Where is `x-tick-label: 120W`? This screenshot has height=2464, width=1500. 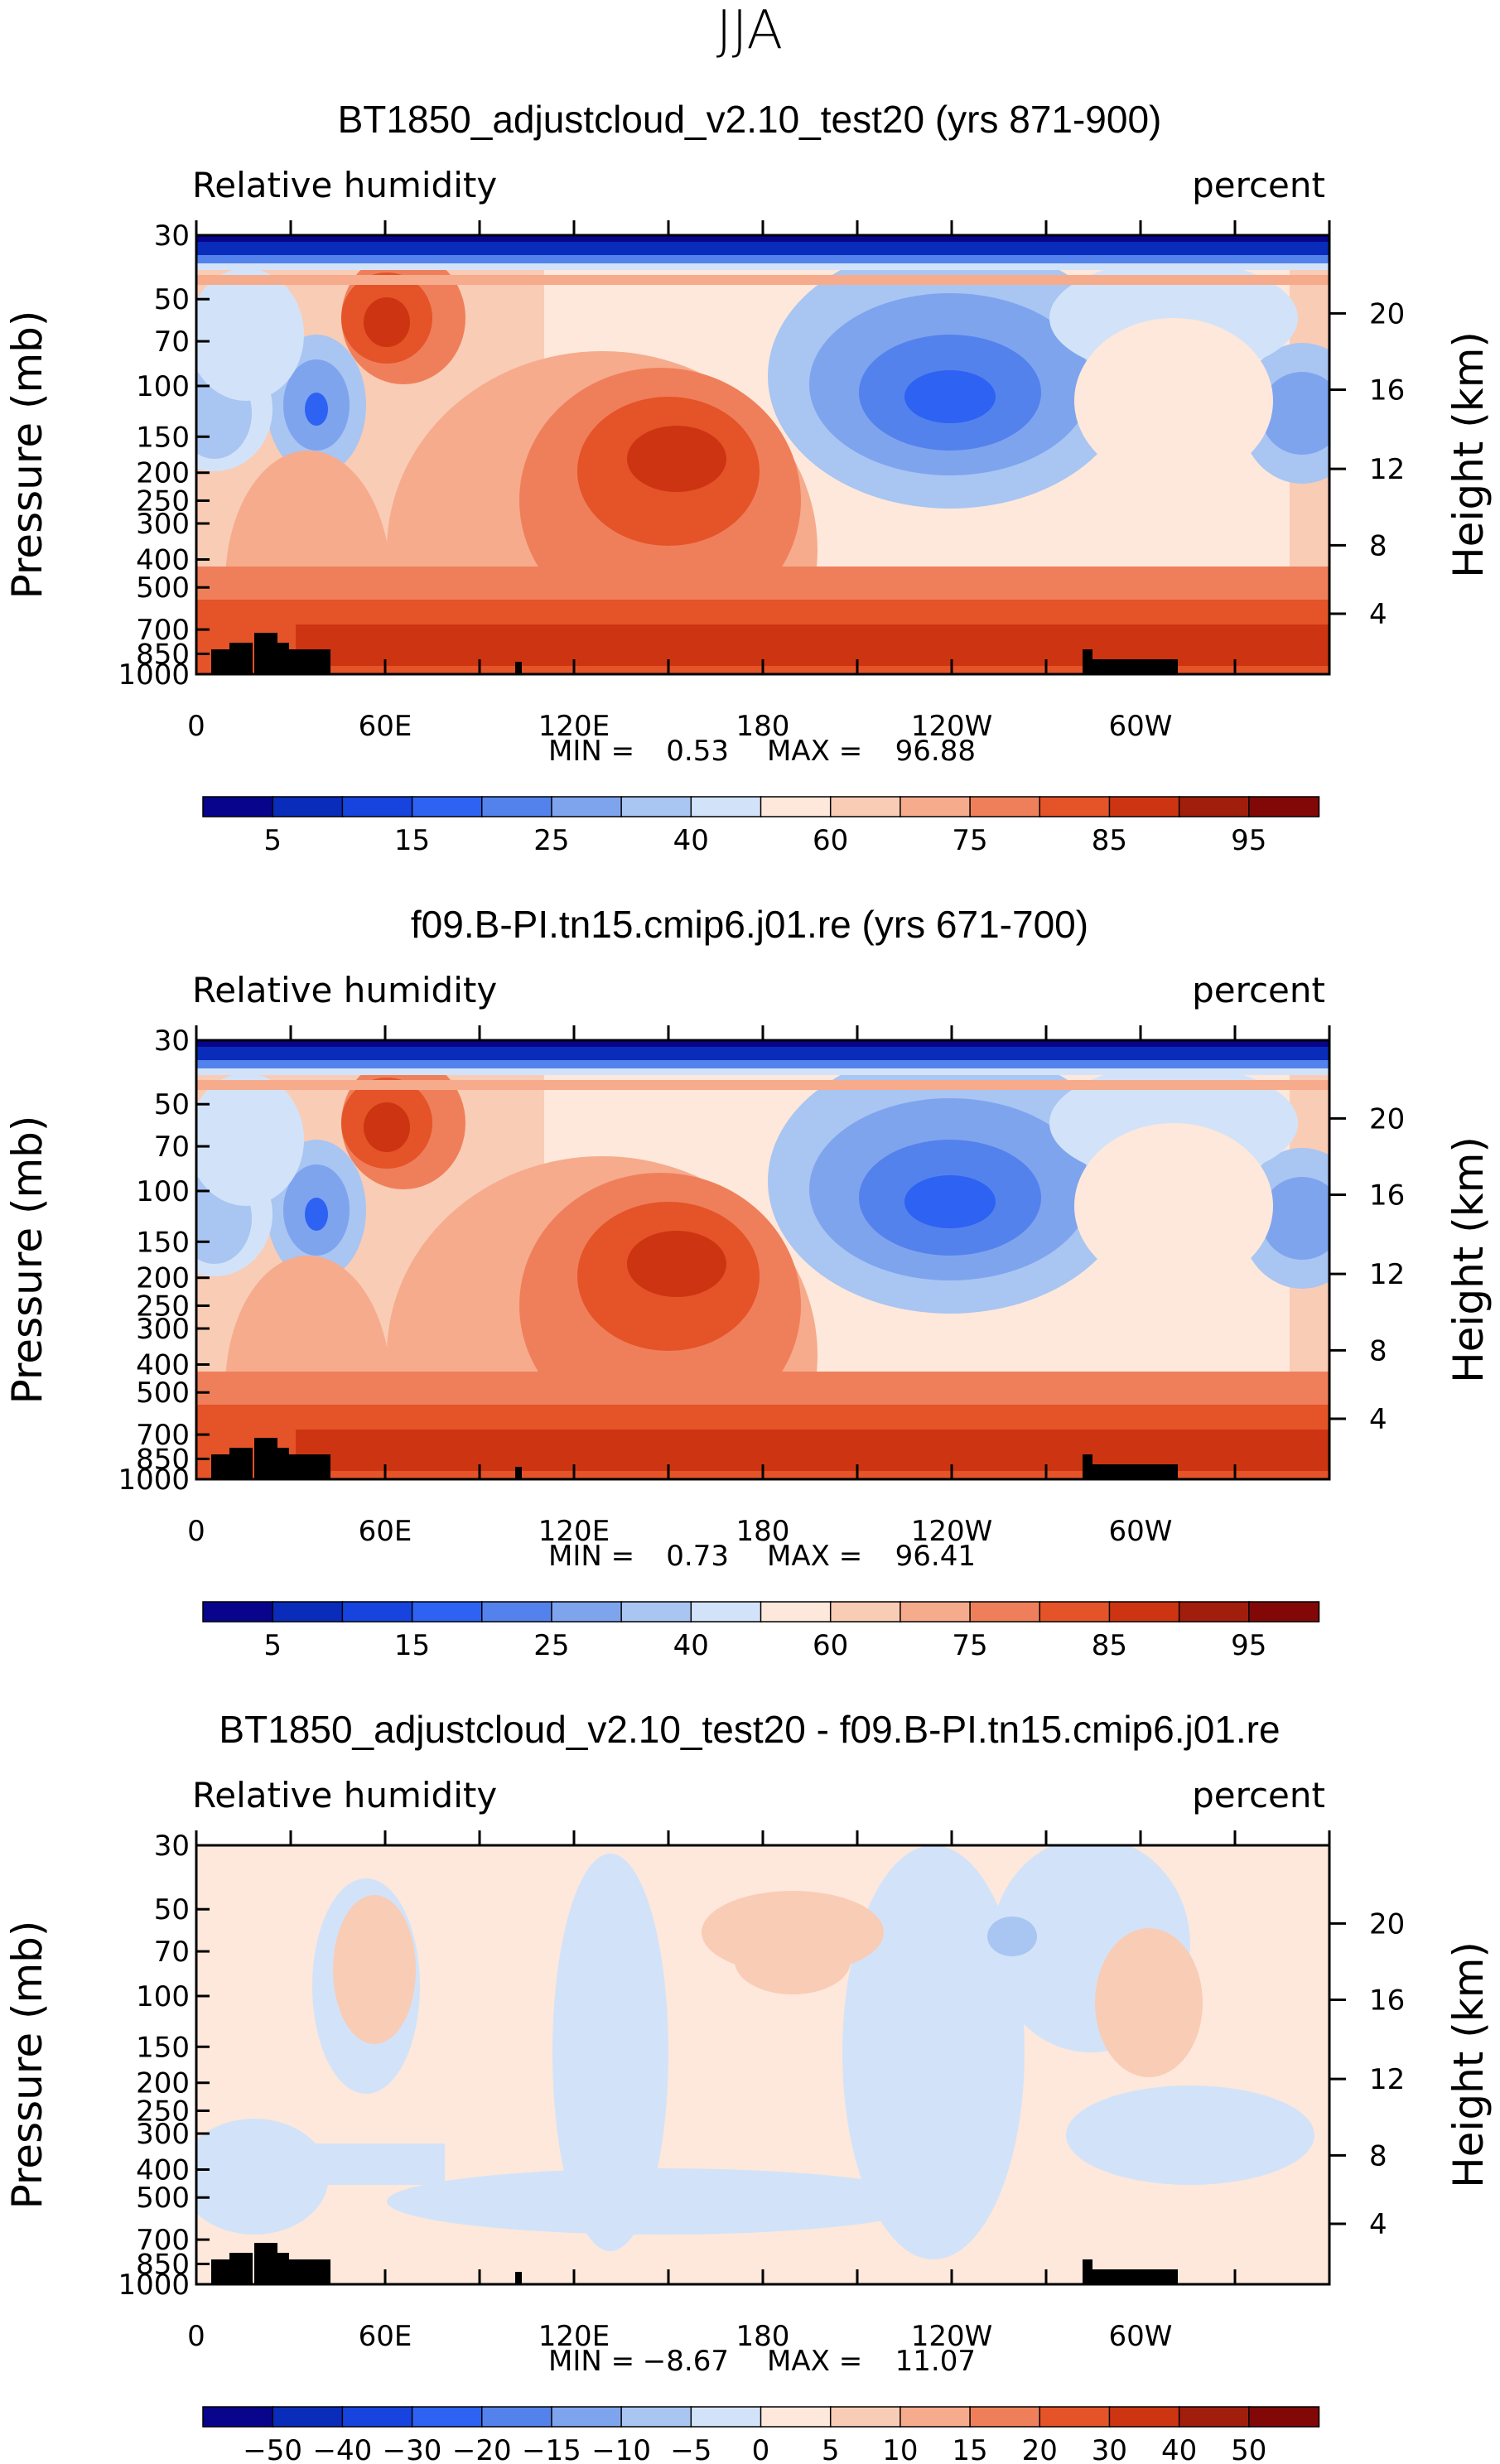
x-tick-label: 120W is located at coordinates (952, 1531).